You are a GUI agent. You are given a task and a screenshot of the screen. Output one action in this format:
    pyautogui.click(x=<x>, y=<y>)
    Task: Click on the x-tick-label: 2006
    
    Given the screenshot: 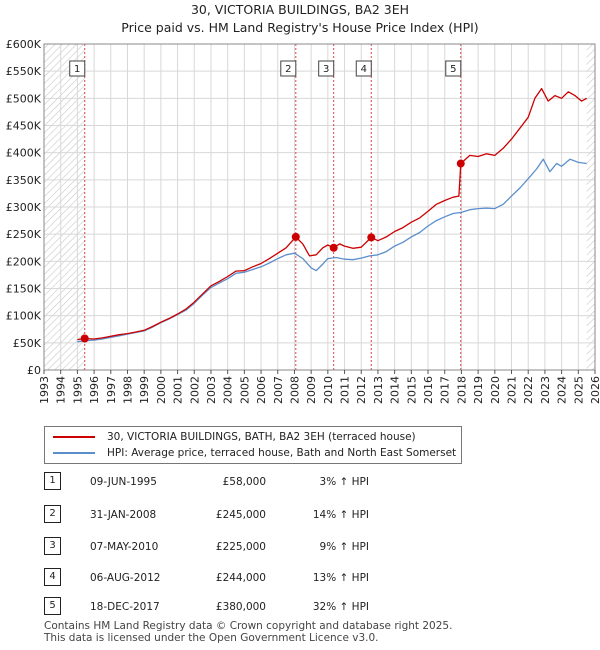 What is the action you would take?
    pyautogui.click(x=261, y=390)
    